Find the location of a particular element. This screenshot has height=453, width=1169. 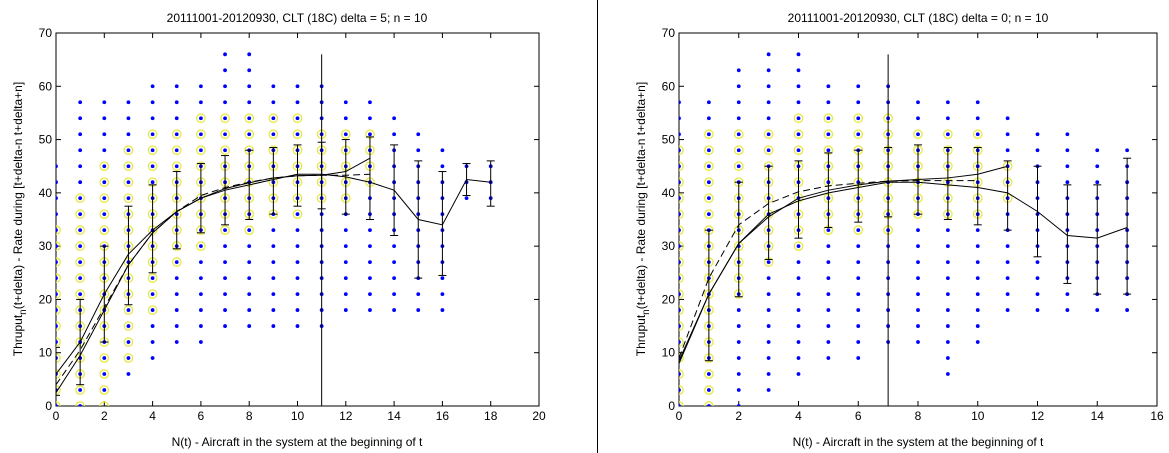

xtick-label: 10 is located at coordinates (978, 416).